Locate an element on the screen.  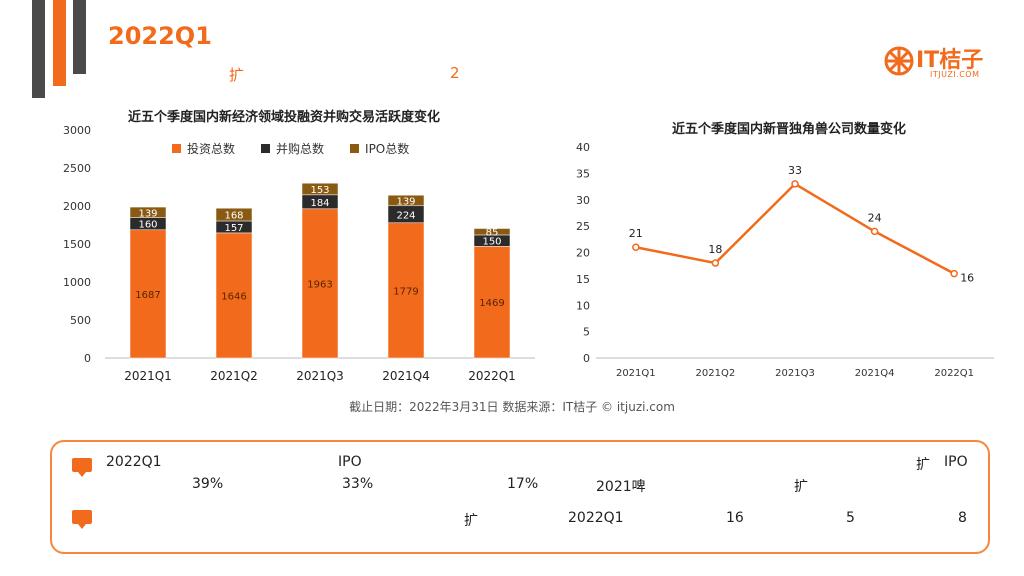
y-tick-label: 10 is located at coordinates (583, 305).